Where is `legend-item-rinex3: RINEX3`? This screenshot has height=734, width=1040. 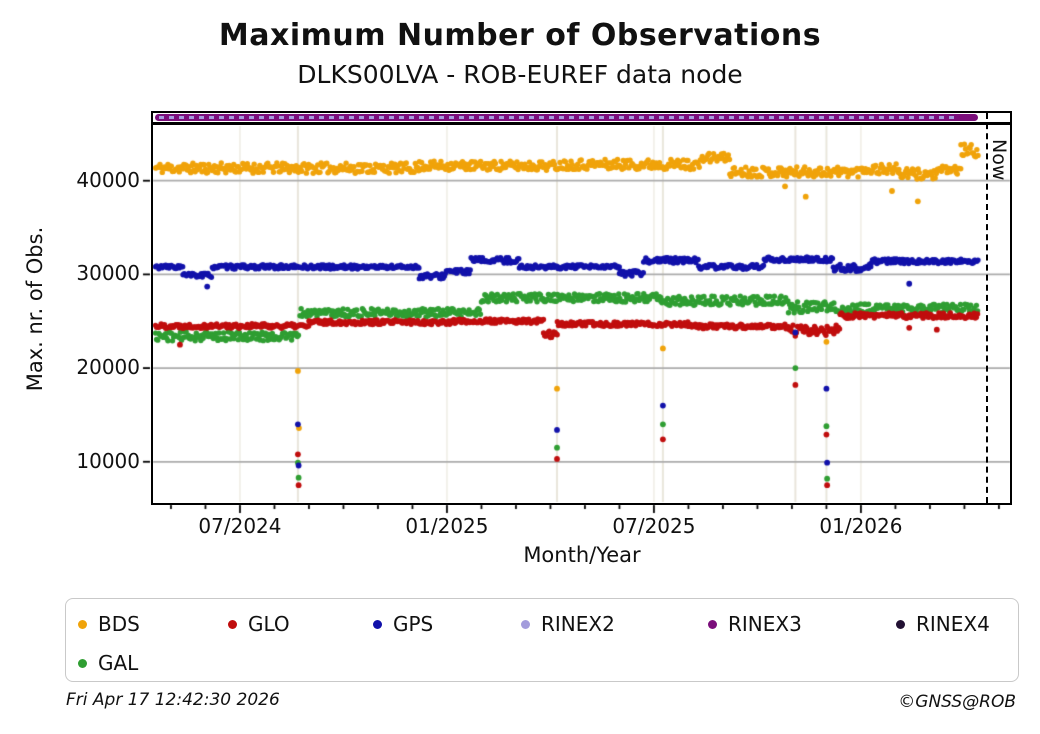 legend-item-rinex3: RINEX3 is located at coordinates (755, 624).